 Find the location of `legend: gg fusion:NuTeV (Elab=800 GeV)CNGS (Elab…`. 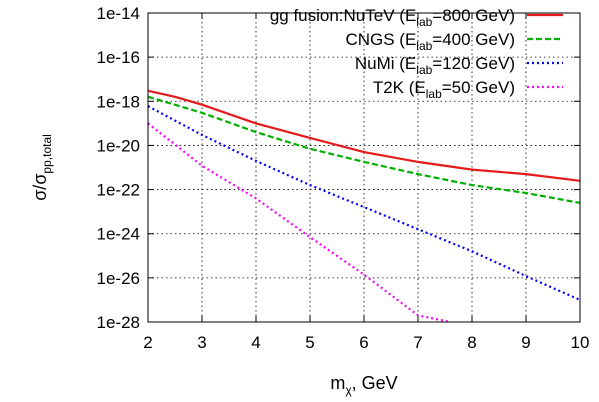

legend: gg fusion:NuTeV (Elab=800 GeV)CNGS (Elab… is located at coordinates (416, 53).